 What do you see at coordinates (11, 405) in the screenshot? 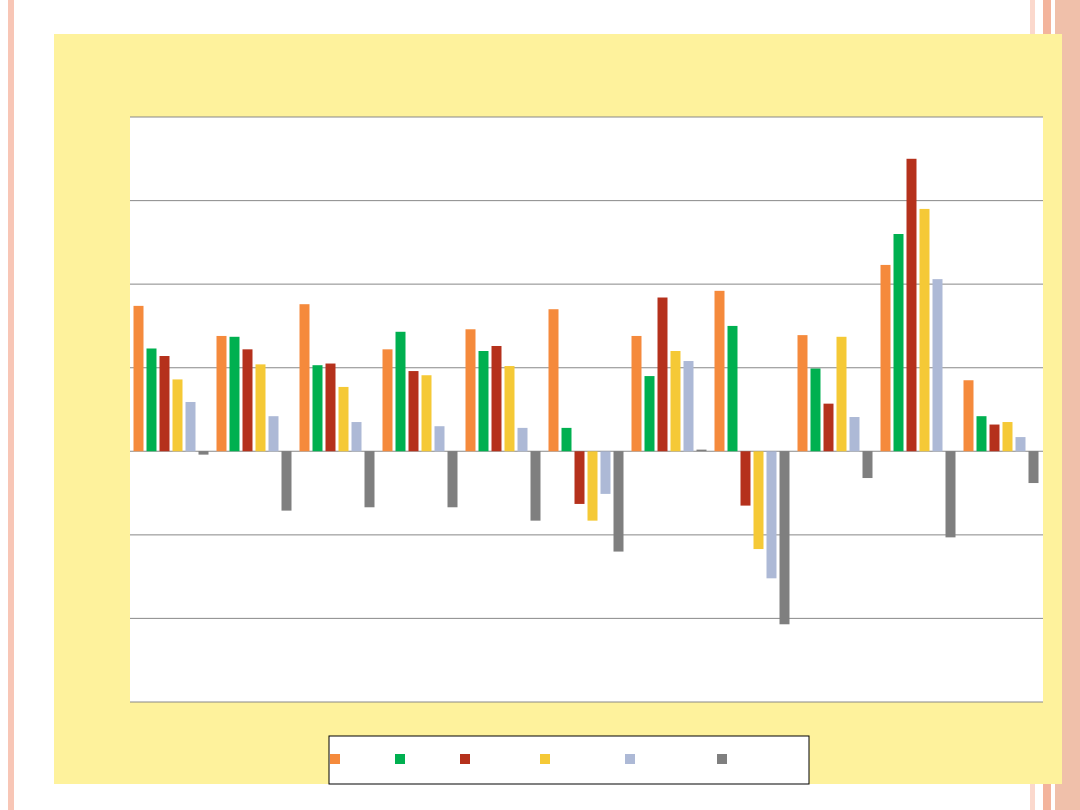
I see `decor-stripe` at bounding box center [11, 405].